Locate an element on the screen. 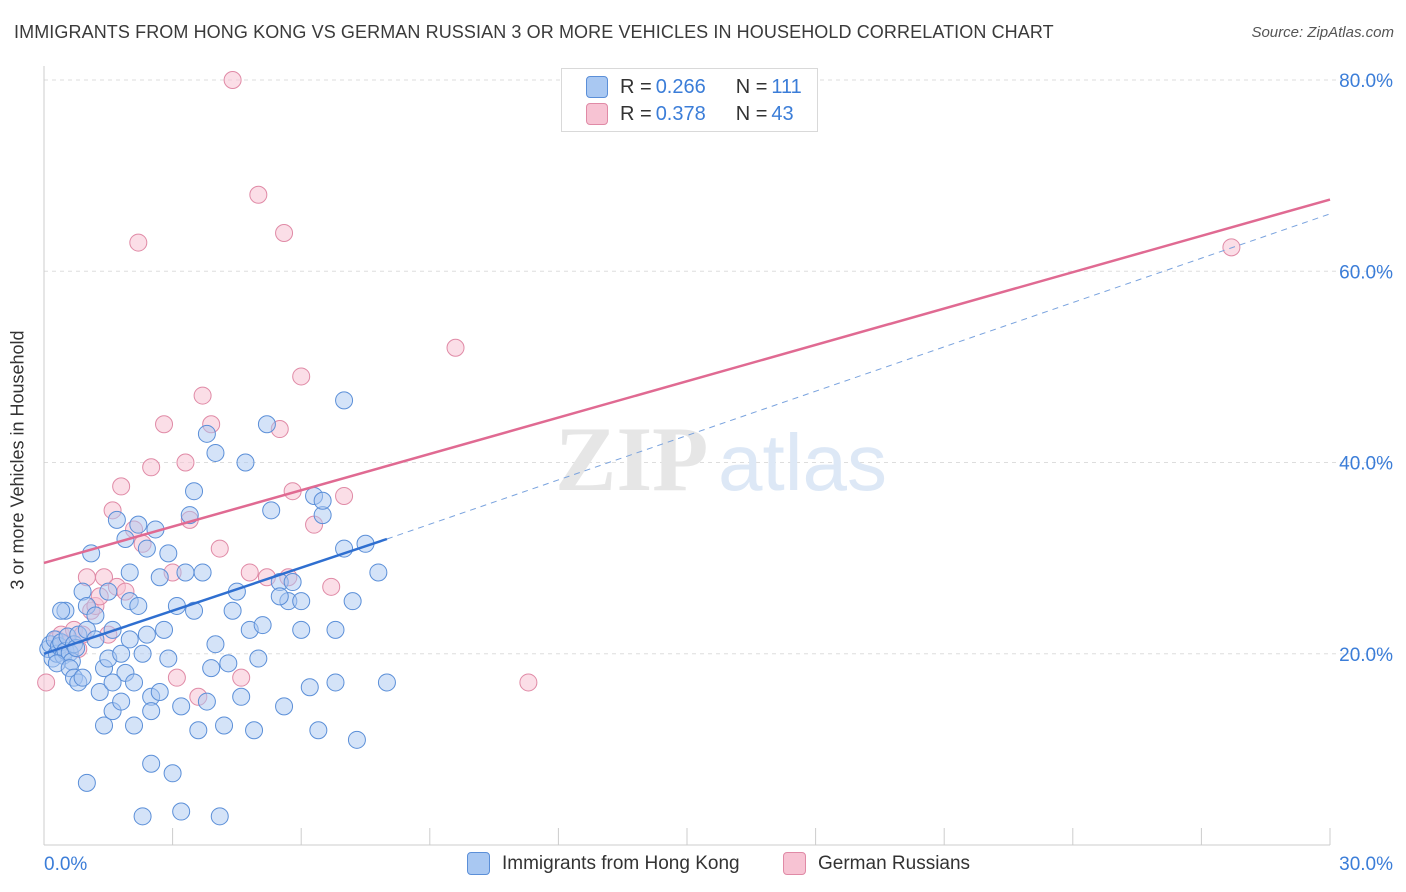  pink-swatch is located at coordinates (597, 114).